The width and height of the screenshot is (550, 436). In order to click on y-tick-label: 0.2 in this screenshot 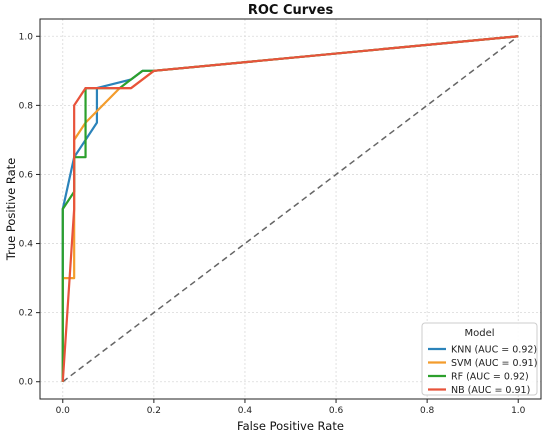, I will do `click(26, 314)`.